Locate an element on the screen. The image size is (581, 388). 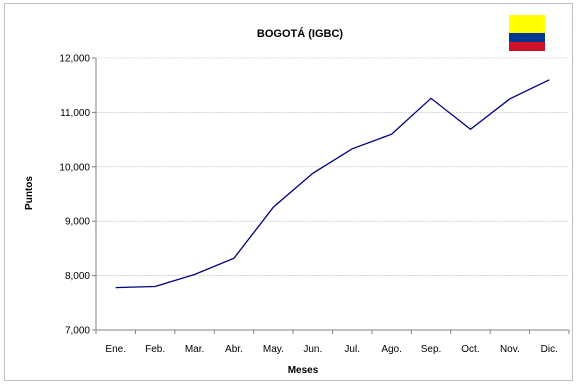
x-tick-label: Feb. is located at coordinates (155, 349).